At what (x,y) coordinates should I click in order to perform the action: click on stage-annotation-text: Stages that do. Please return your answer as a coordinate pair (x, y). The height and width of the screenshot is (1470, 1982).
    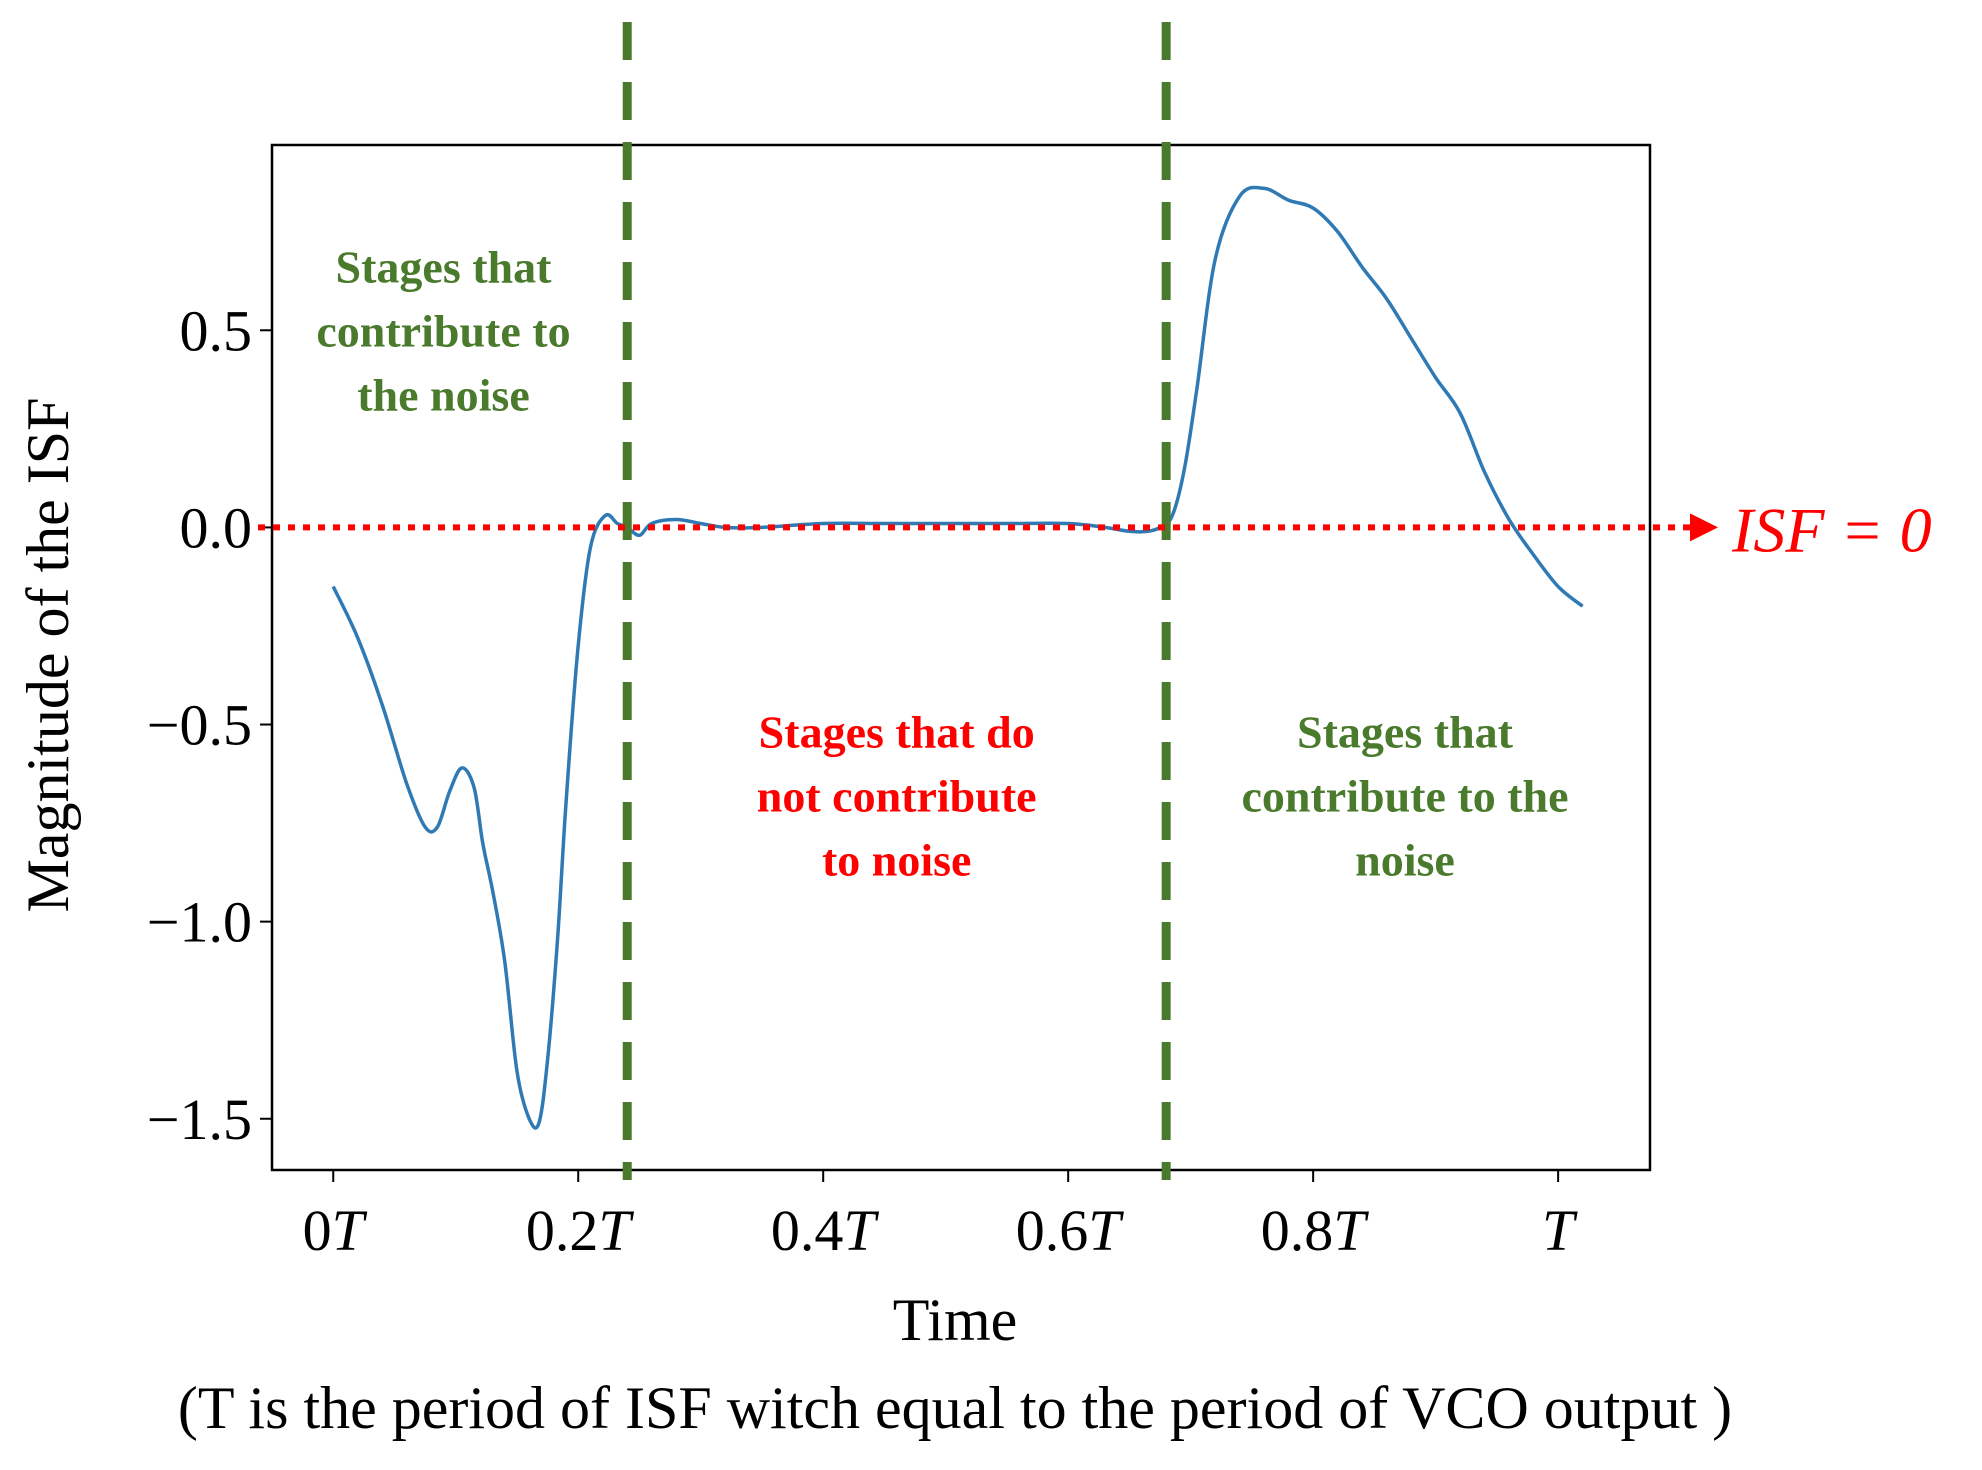
    Looking at the image, I should click on (897, 731).